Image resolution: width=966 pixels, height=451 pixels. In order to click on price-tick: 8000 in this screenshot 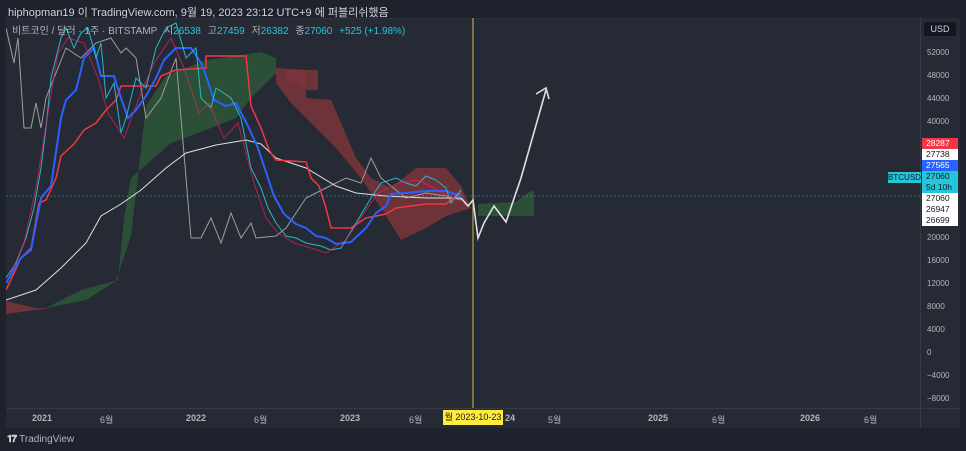, I will do `click(936, 306)`.